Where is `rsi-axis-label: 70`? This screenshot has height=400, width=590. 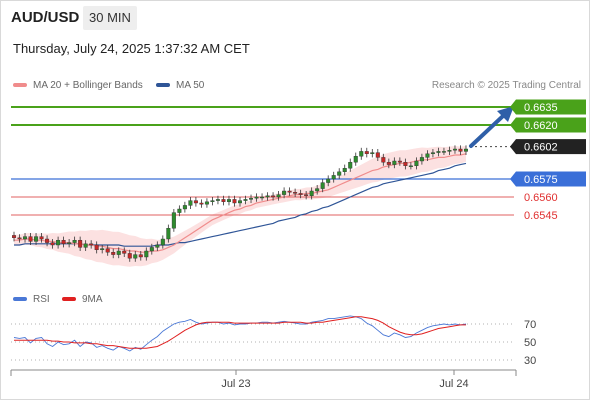 rsi-axis-label: 70 is located at coordinates (530, 325).